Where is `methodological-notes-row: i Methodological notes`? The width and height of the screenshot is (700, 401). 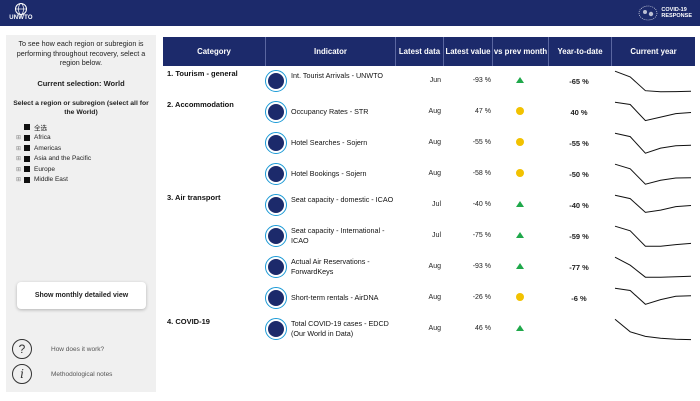 methodological-notes-row: i Methodological notes is located at coordinates (62, 374).